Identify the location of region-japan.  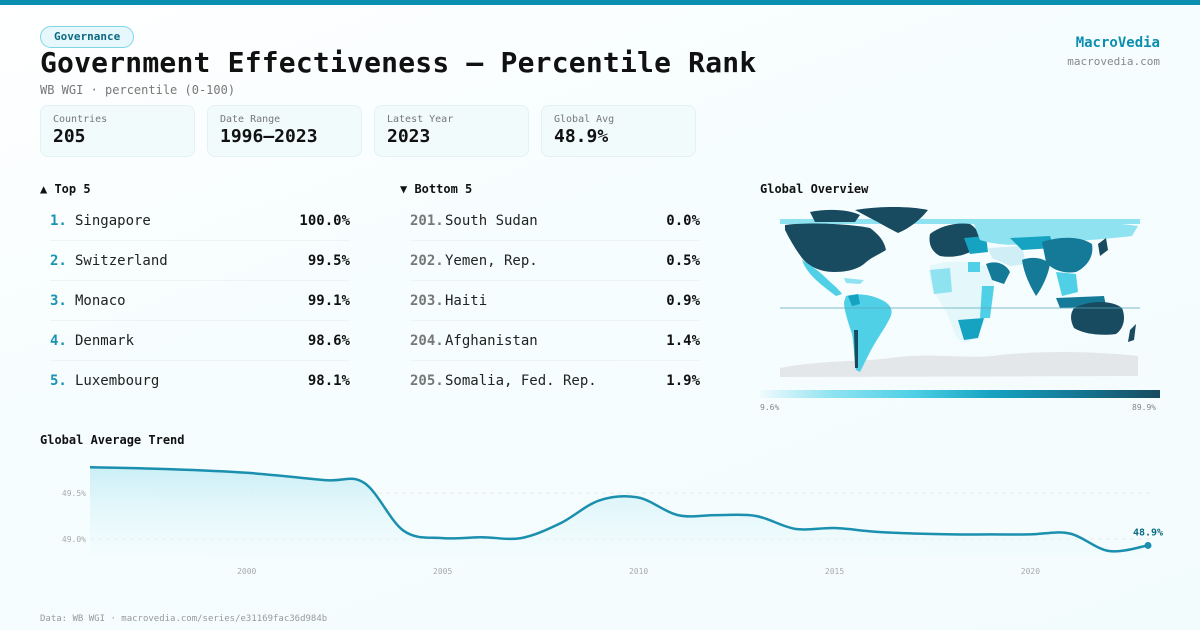
(1103, 247).